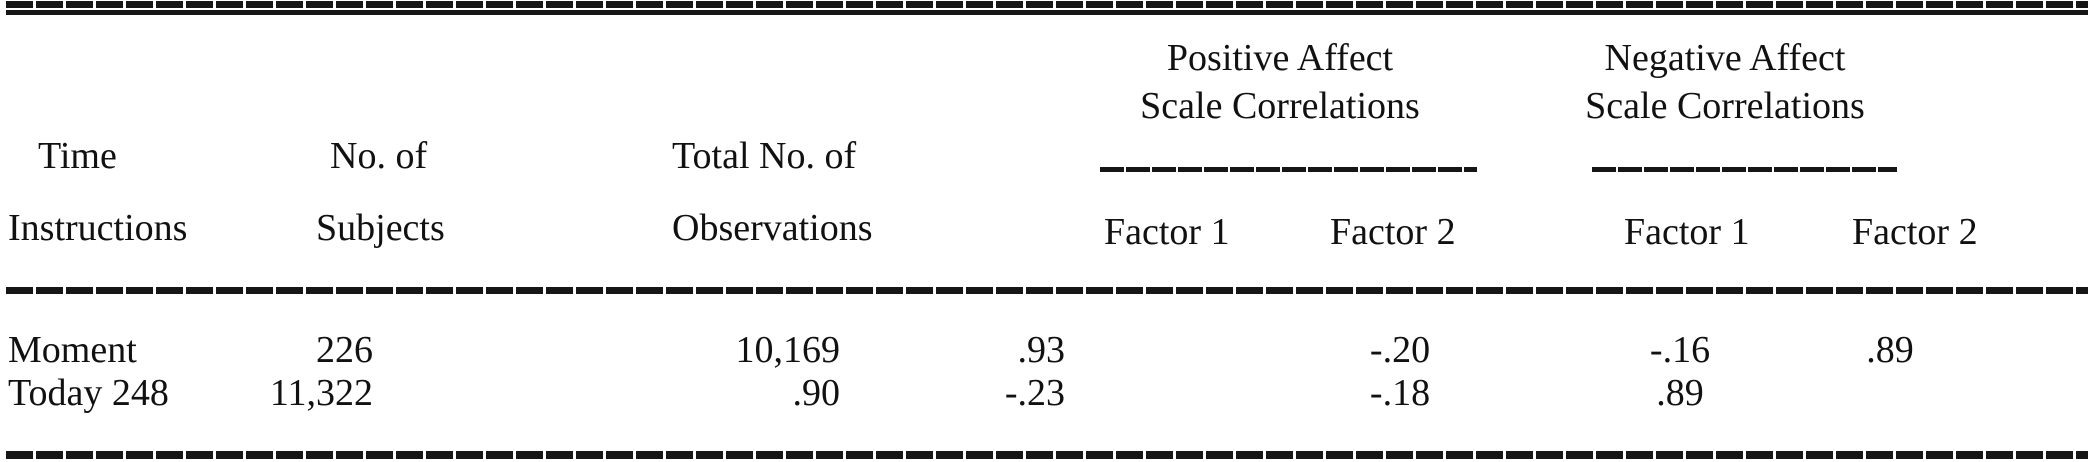 This screenshot has width=2094, height=462. What do you see at coordinates (1280, 58) in the screenshot?
I see `positive-affect-title-line1: Positive Affect` at bounding box center [1280, 58].